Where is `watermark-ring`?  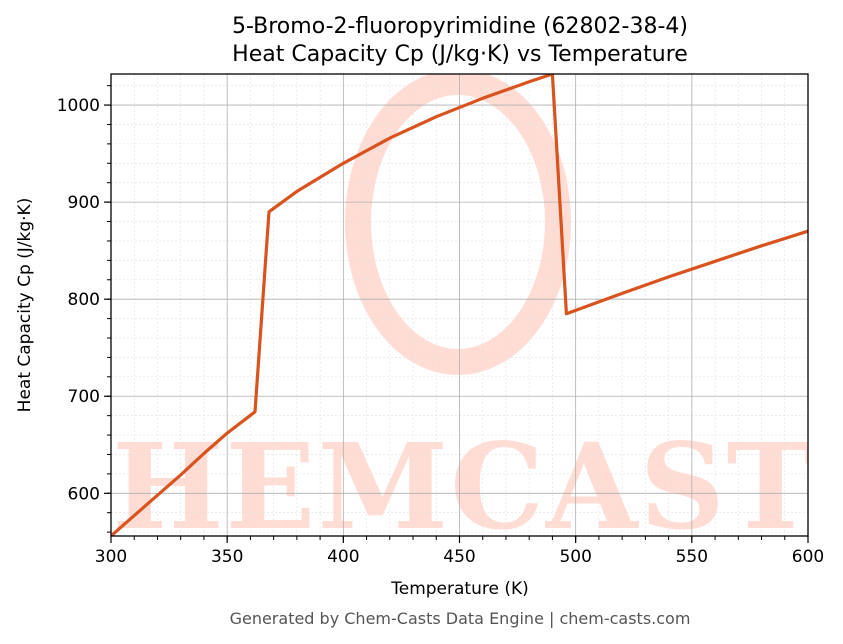
watermark-ring is located at coordinates (458, 224).